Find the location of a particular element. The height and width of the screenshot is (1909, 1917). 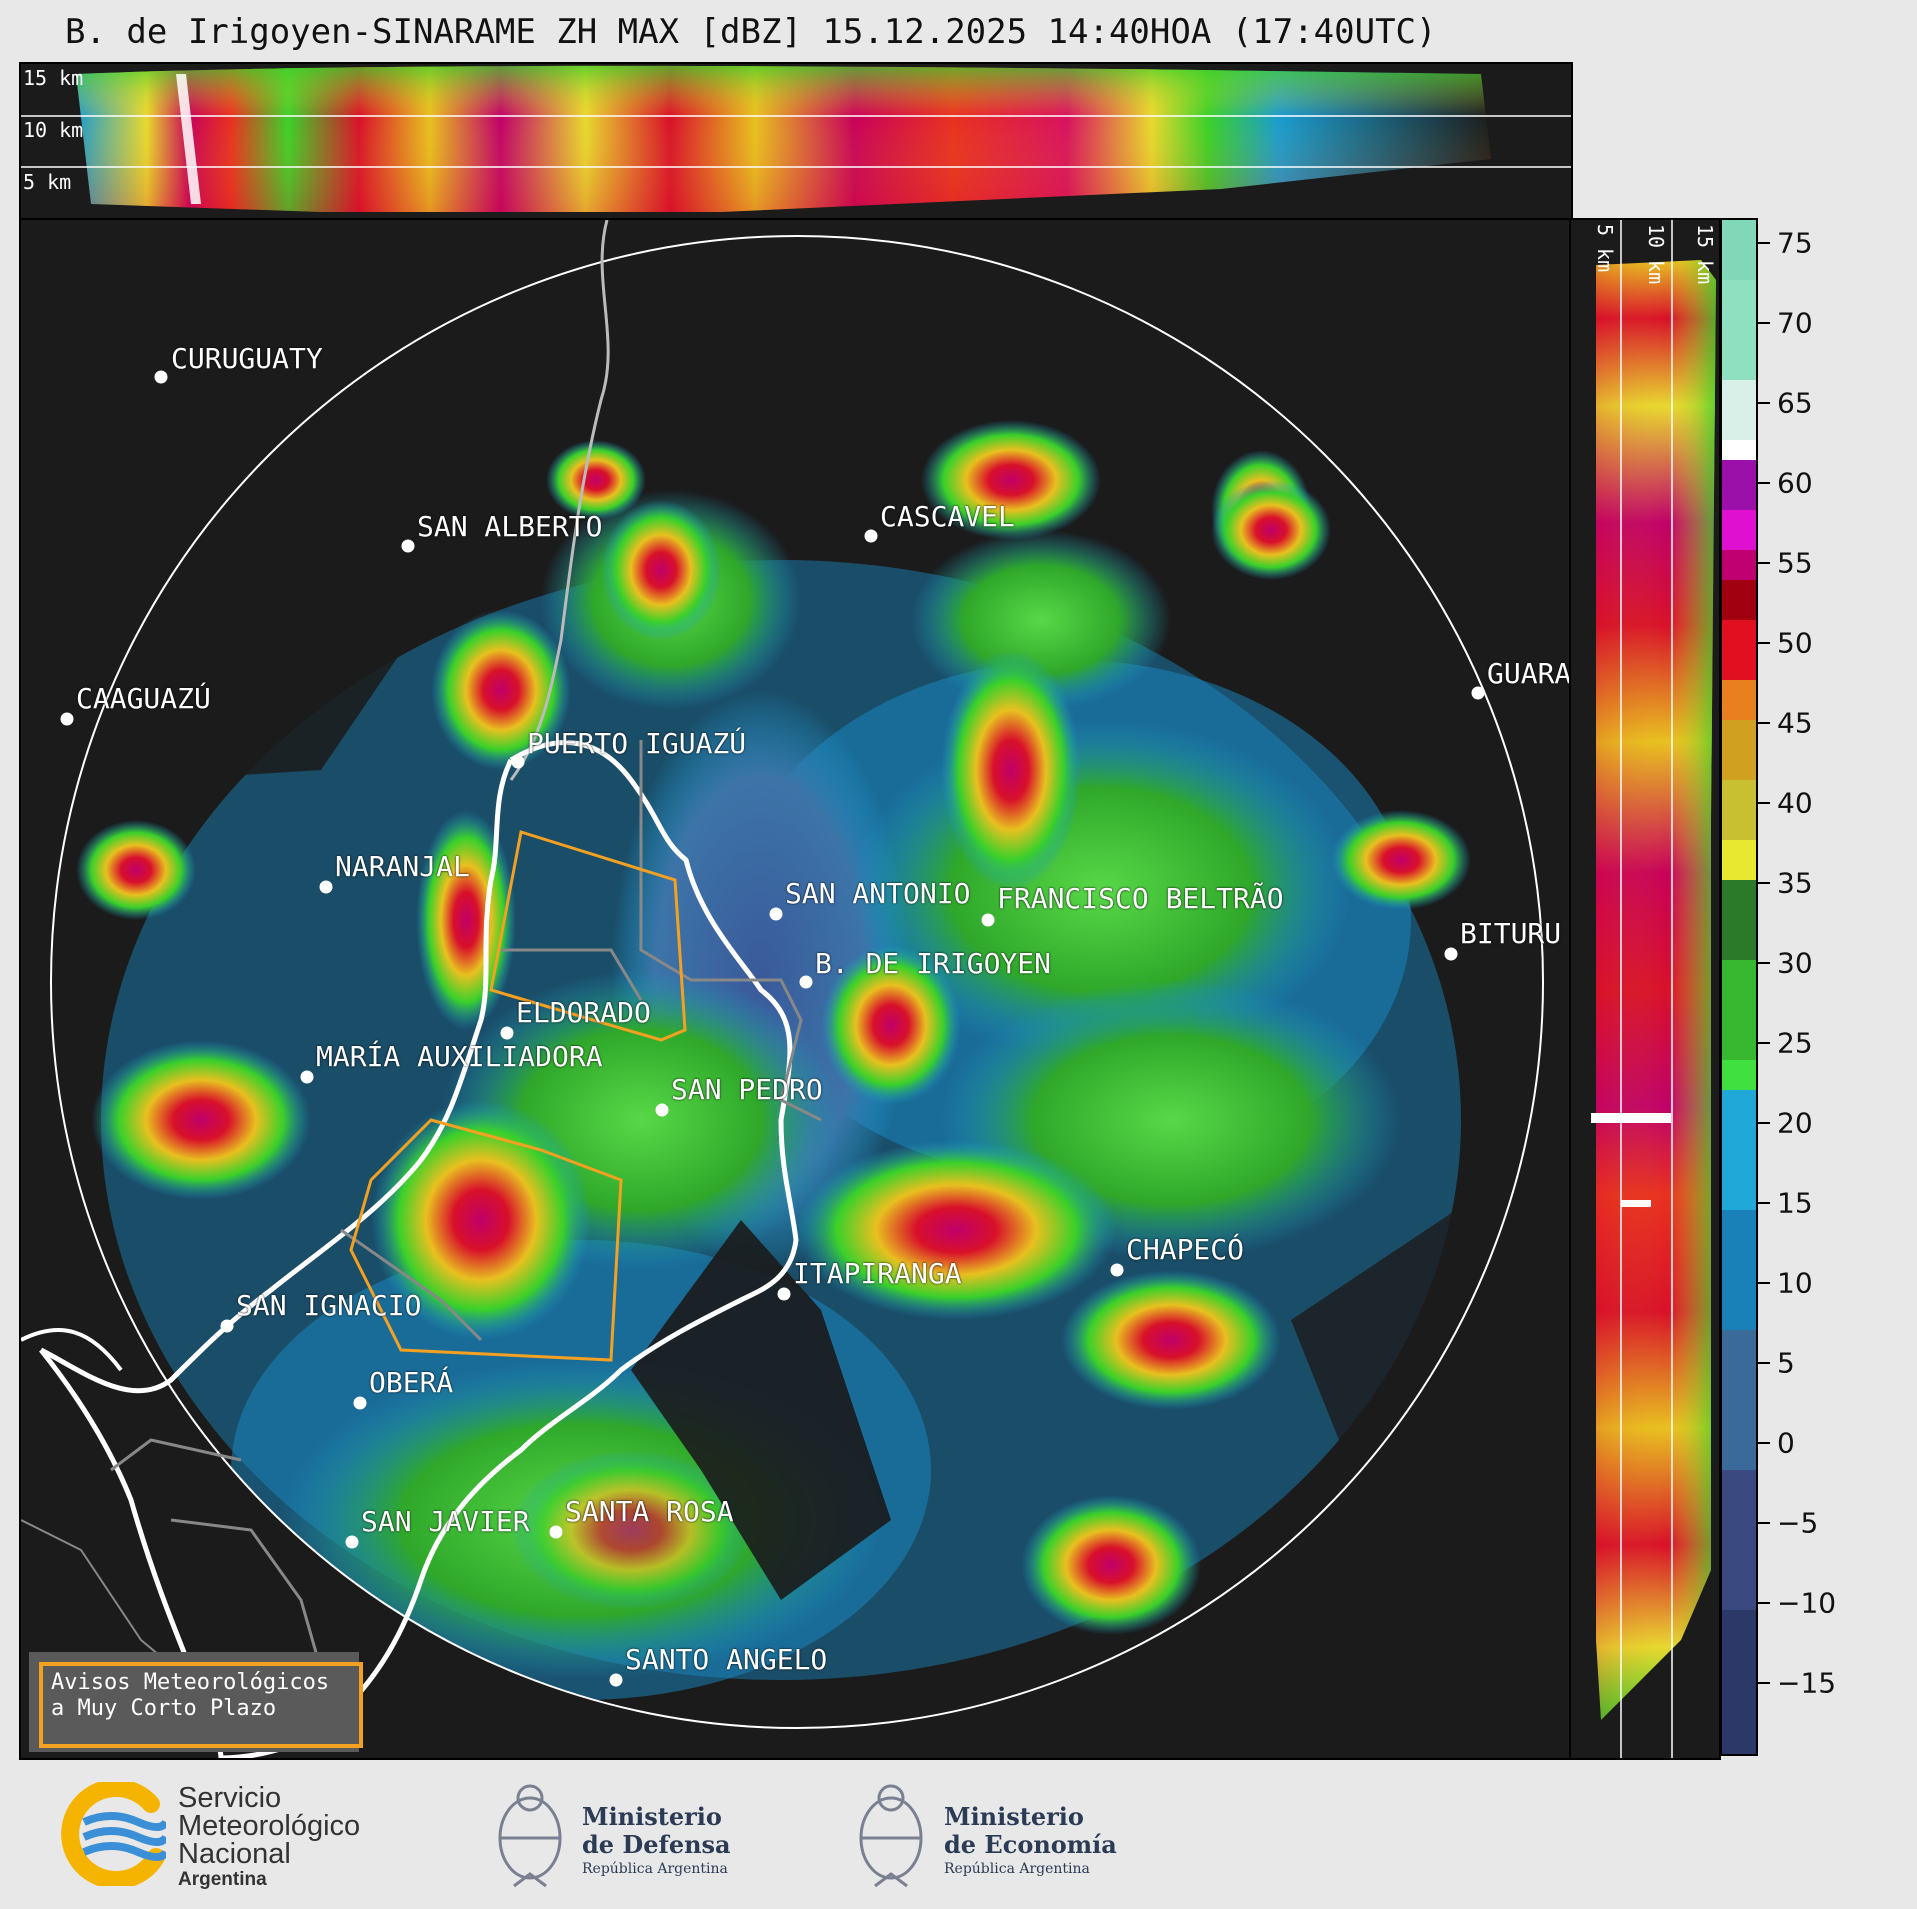

colorbar-label: 0 is located at coordinates (1786, 1443).